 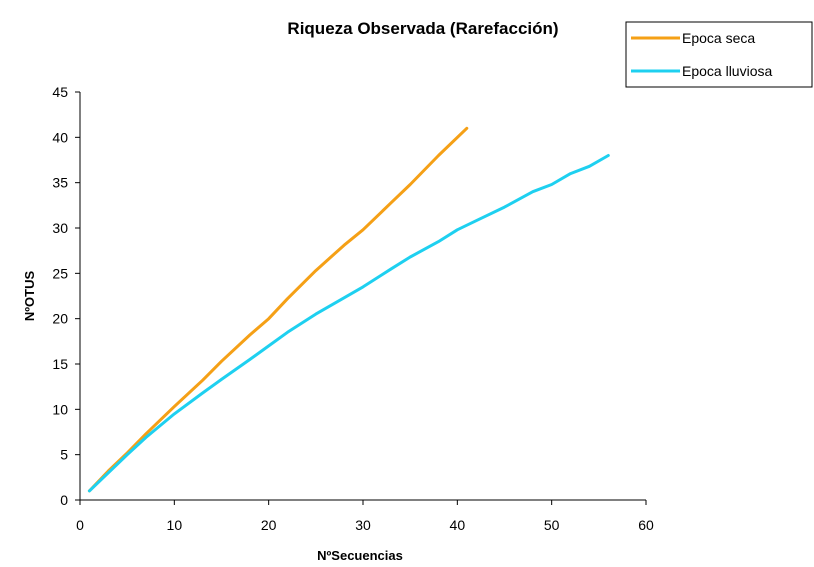 I want to click on y-tick-label: 0, so click(x=64, y=500).